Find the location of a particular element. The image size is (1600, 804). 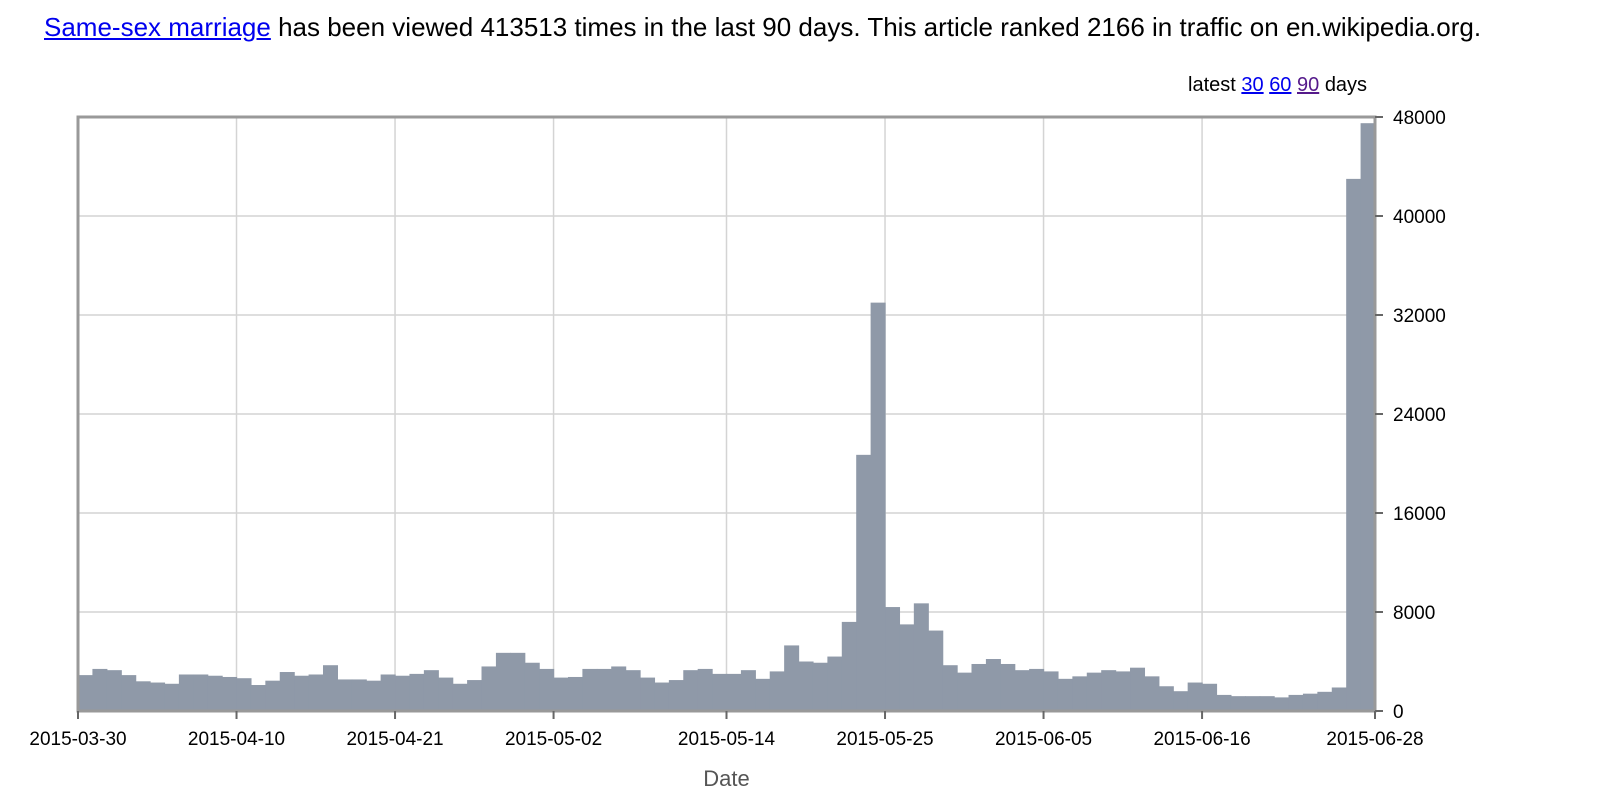

article-link: Same-sex marriage is located at coordinates (157, 27).